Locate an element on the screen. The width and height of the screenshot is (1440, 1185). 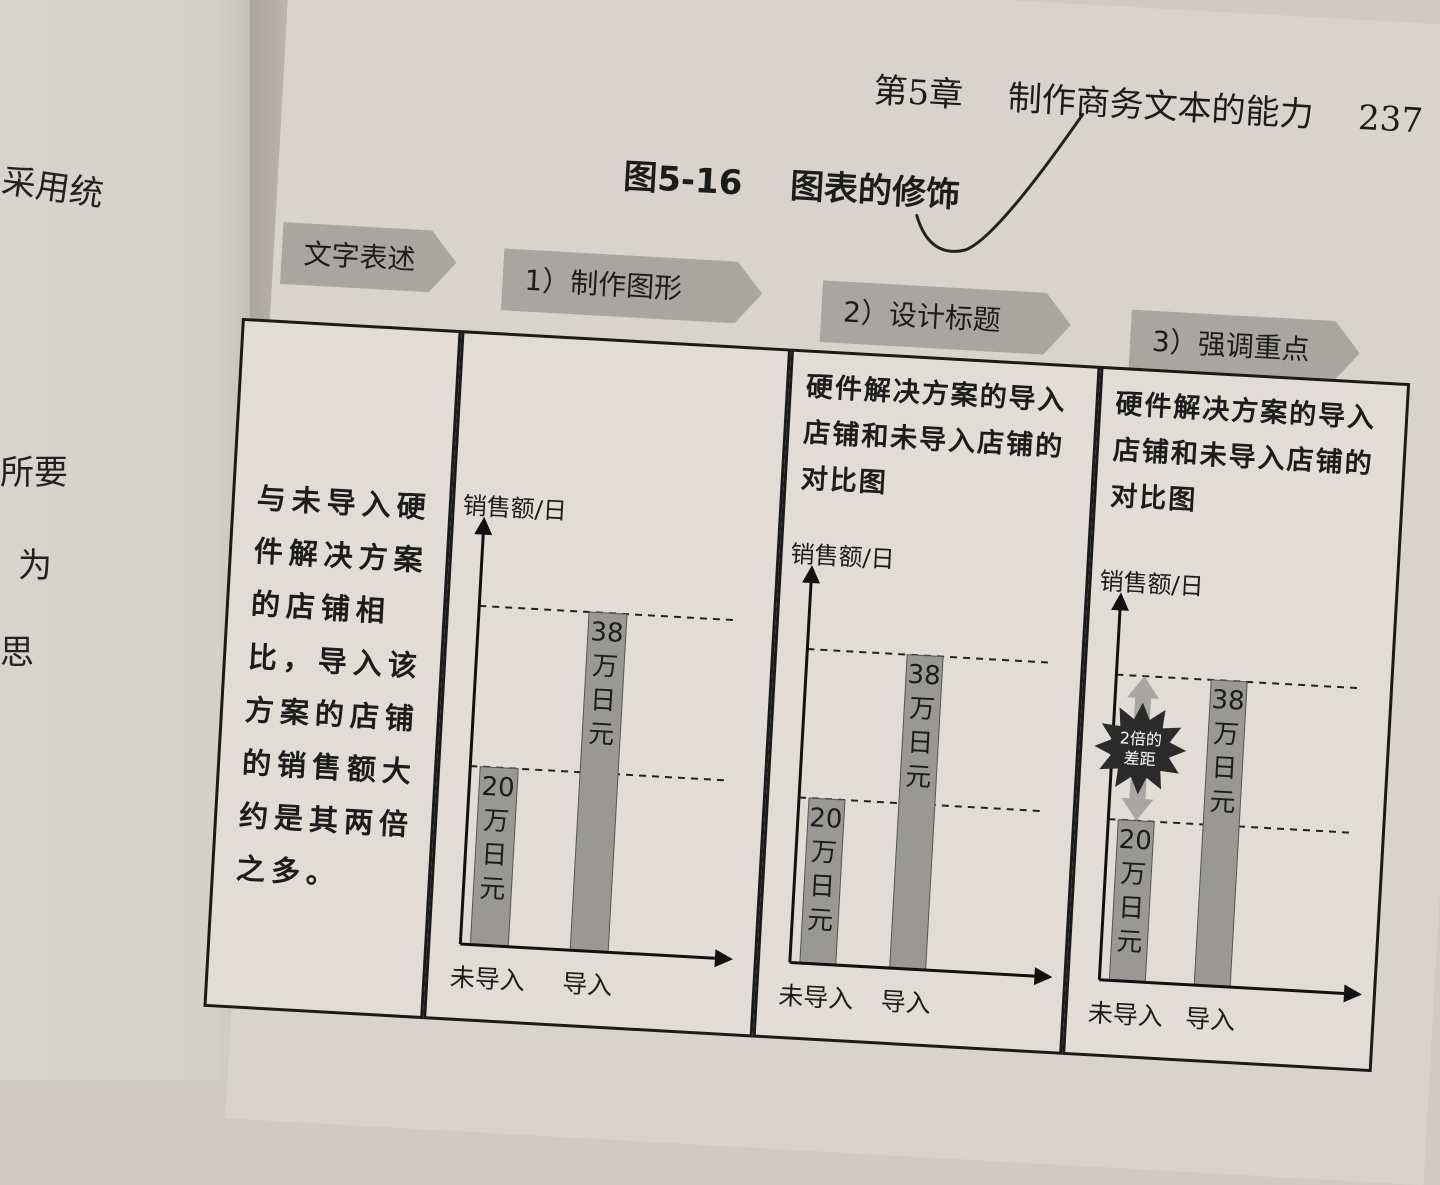
facing-page-text: 所要 is located at coordinates (34, 473).